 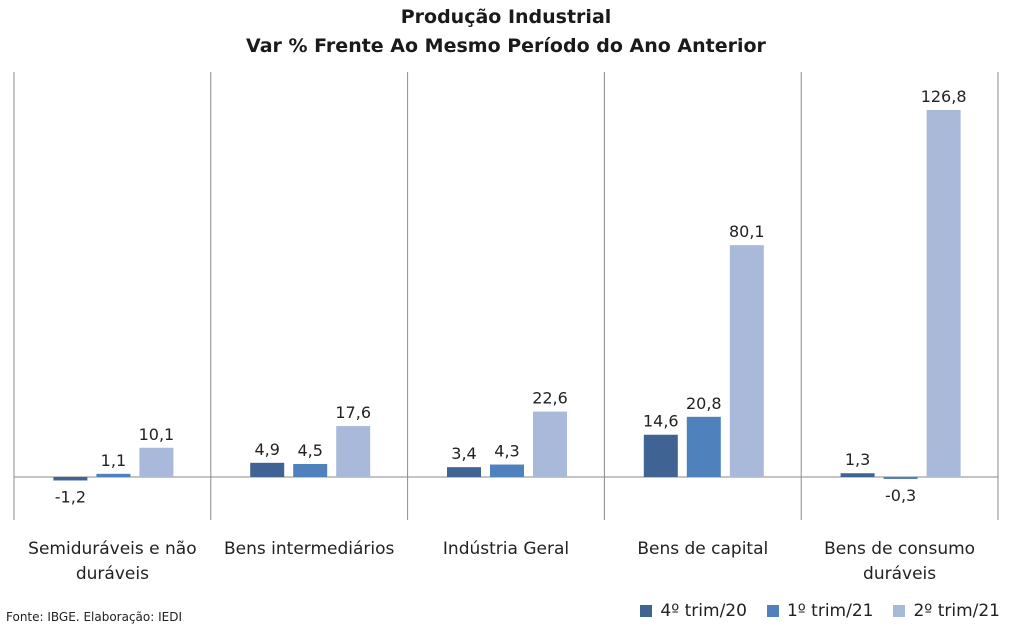 I want to click on legend-item: 1º trim/21, so click(x=820, y=611).